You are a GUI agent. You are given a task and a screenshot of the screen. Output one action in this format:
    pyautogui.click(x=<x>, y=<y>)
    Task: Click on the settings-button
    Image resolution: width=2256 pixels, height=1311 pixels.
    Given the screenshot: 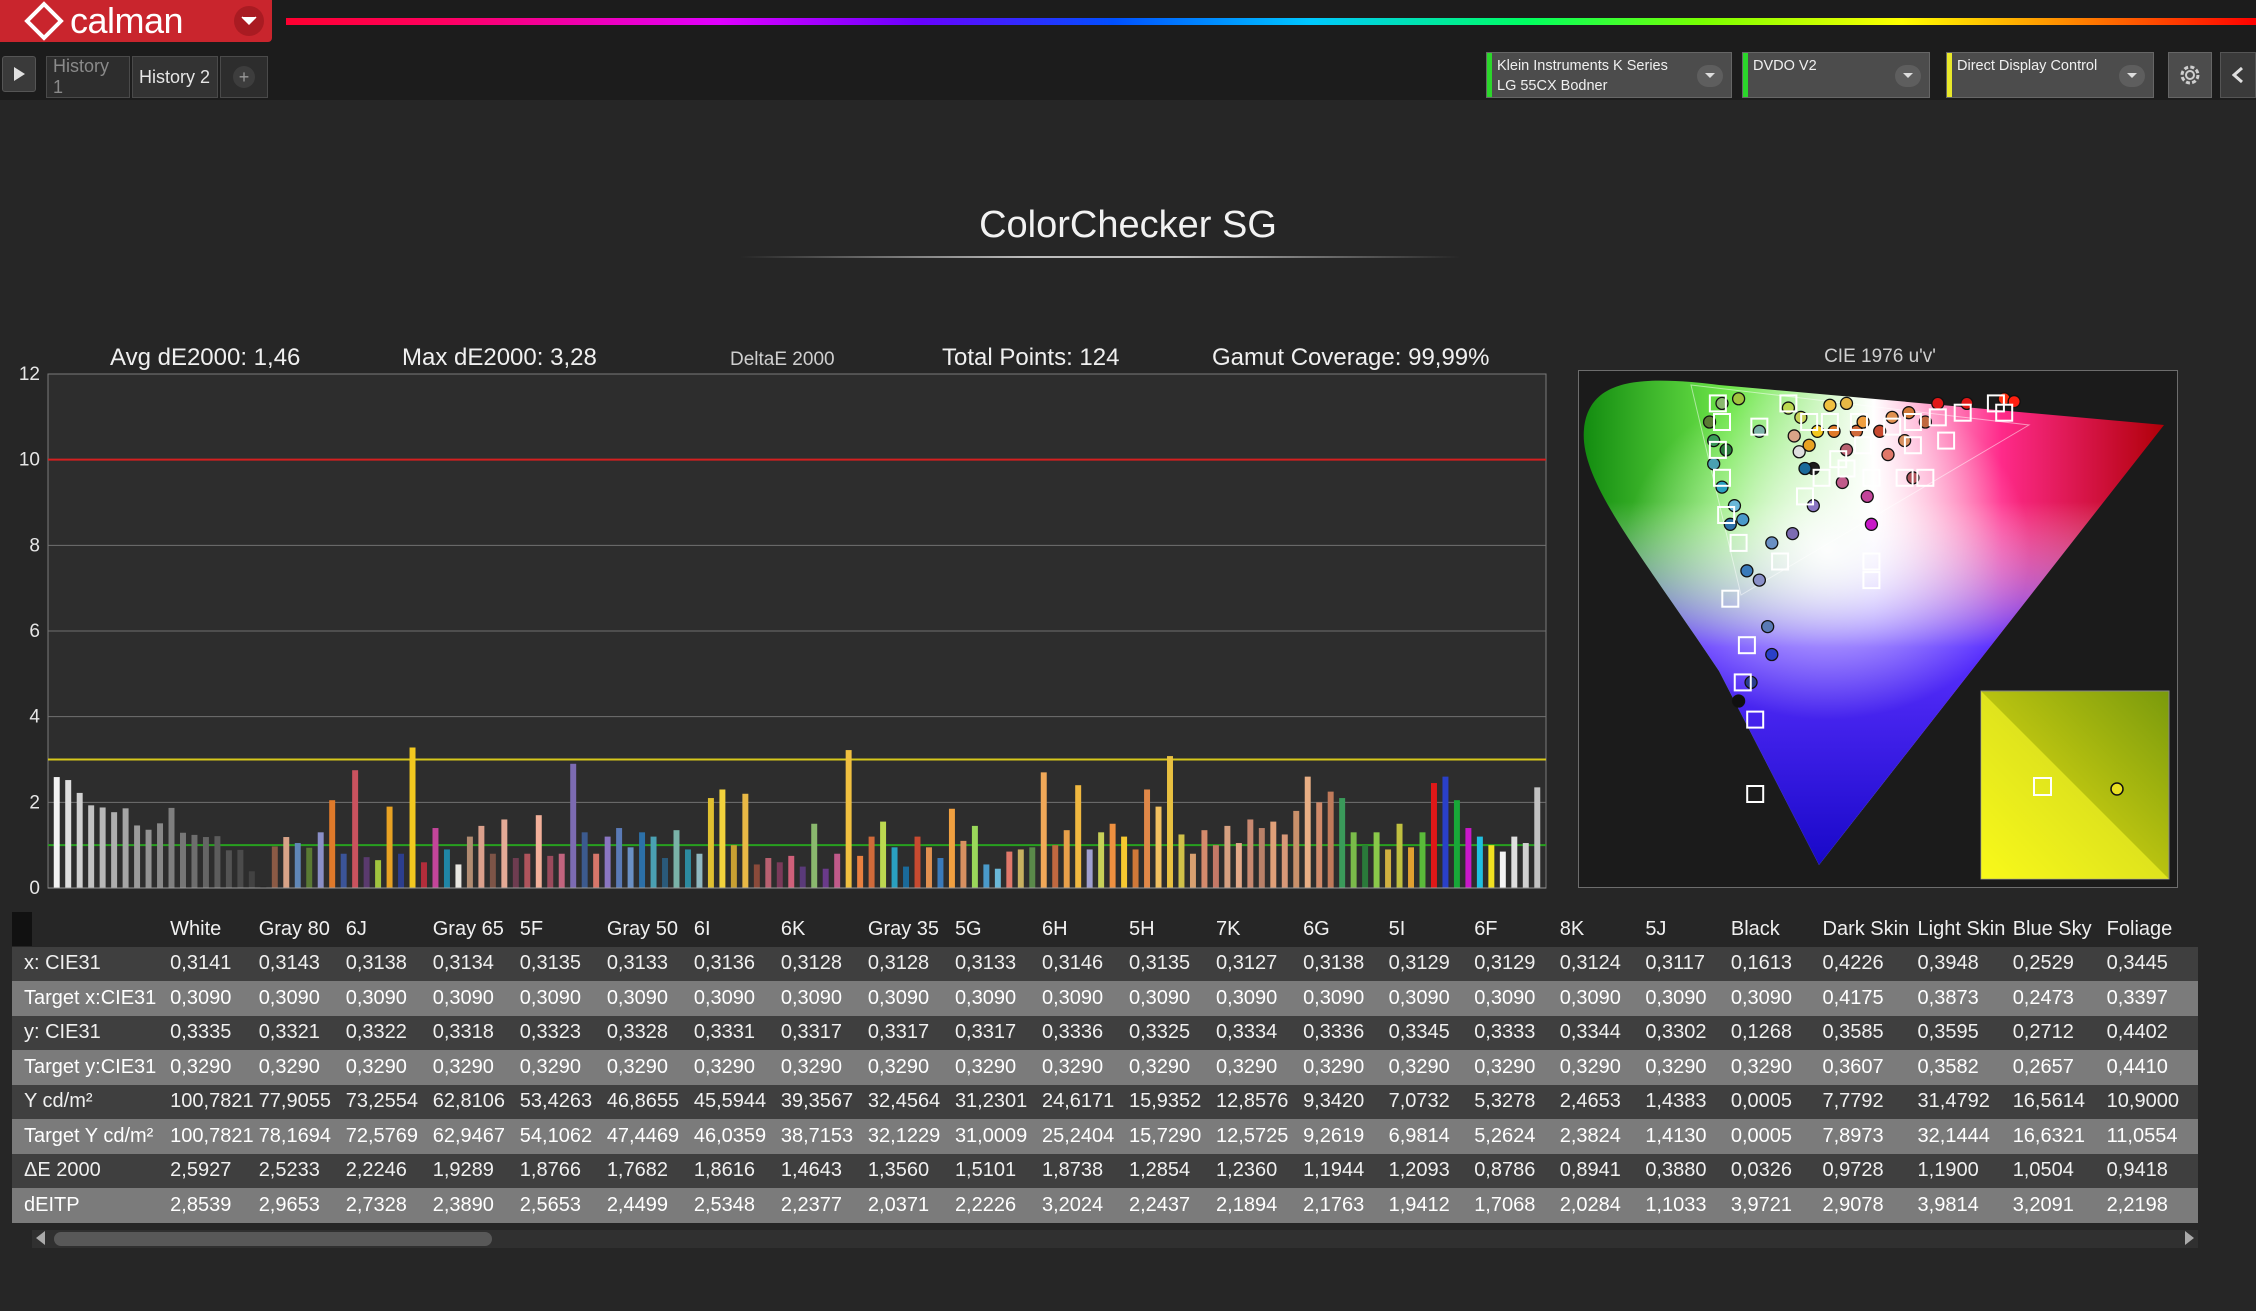 What is the action you would take?
    pyautogui.click(x=2190, y=75)
    